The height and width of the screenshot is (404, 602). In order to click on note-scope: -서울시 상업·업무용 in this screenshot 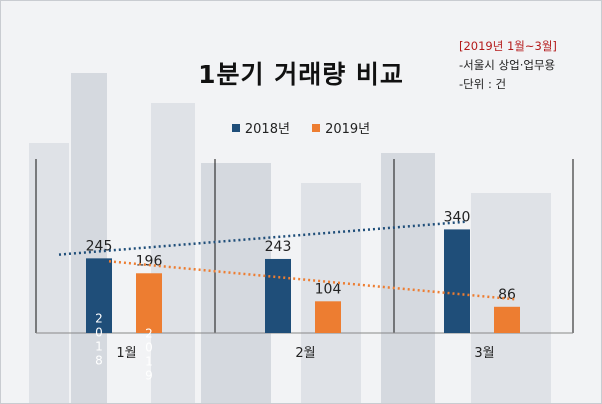, I will do `click(507, 65)`.